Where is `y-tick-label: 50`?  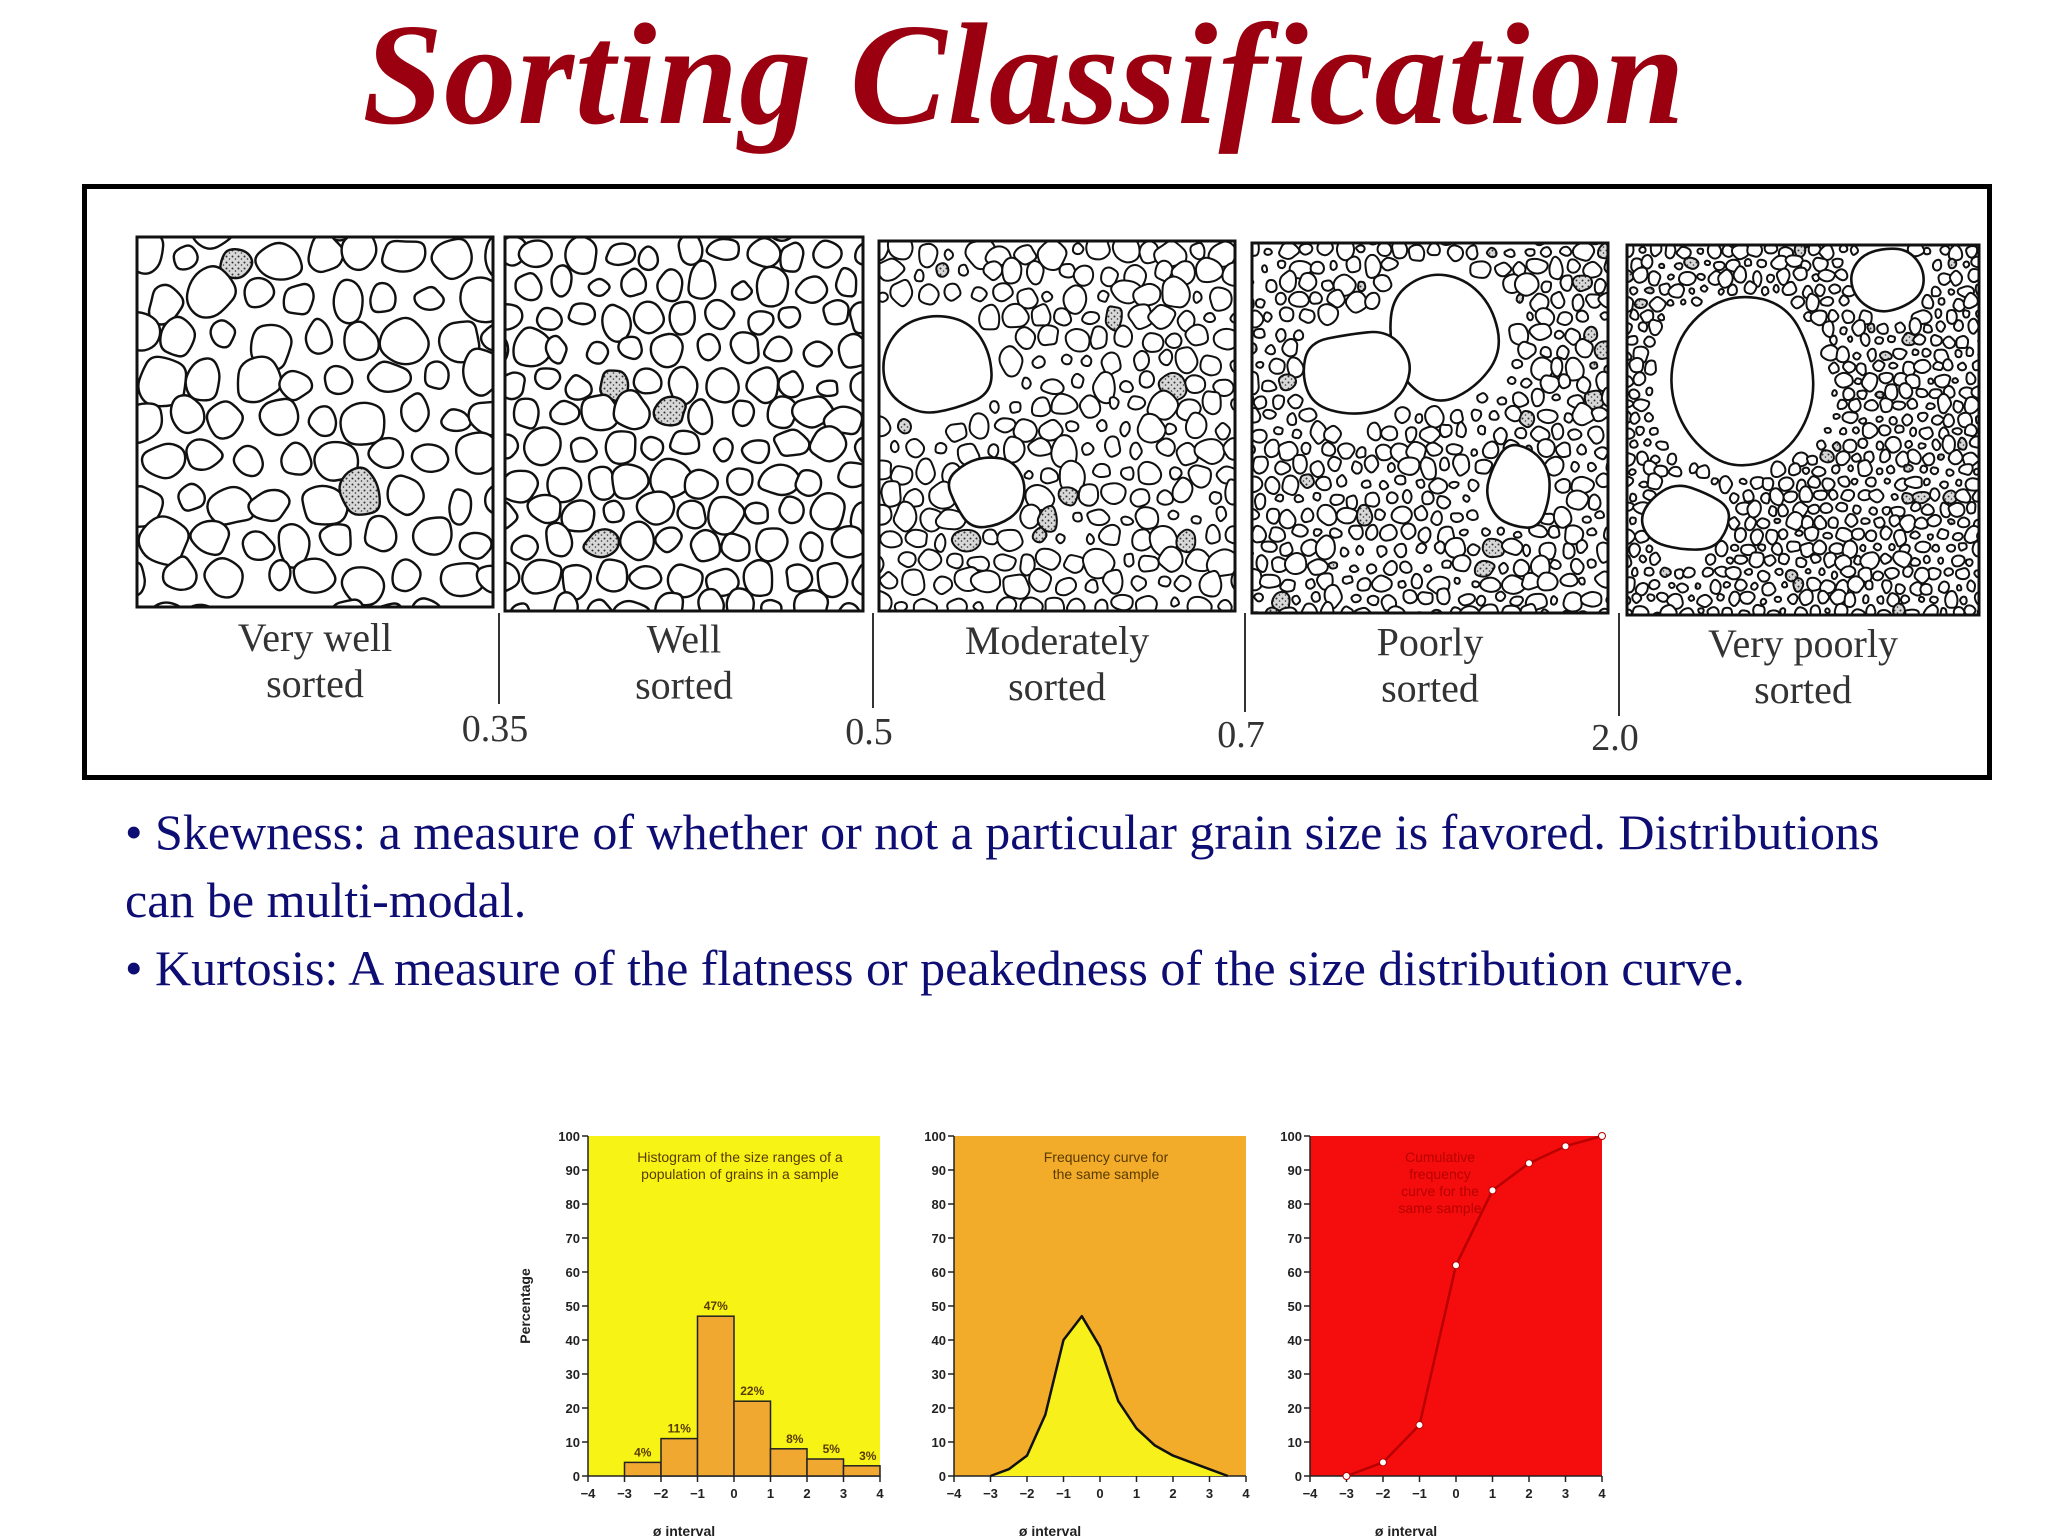 y-tick-label: 50 is located at coordinates (573, 1306).